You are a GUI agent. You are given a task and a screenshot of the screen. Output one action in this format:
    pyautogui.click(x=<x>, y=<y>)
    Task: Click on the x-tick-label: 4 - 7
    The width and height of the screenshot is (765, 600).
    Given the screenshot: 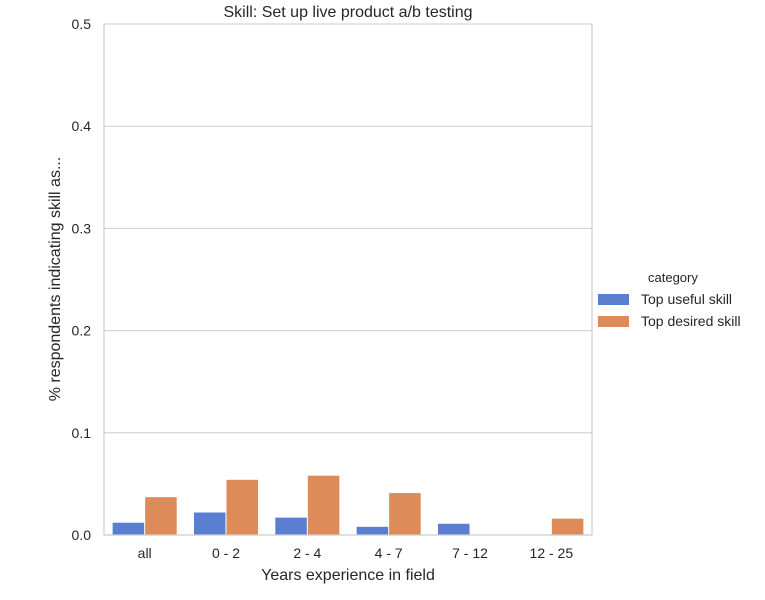 What is the action you would take?
    pyautogui.click(x=389, y=553)
    